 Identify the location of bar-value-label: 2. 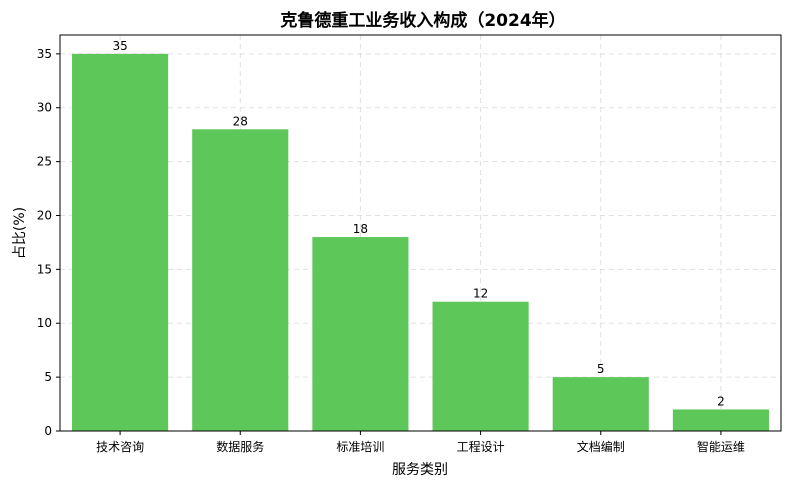
(721, 401).